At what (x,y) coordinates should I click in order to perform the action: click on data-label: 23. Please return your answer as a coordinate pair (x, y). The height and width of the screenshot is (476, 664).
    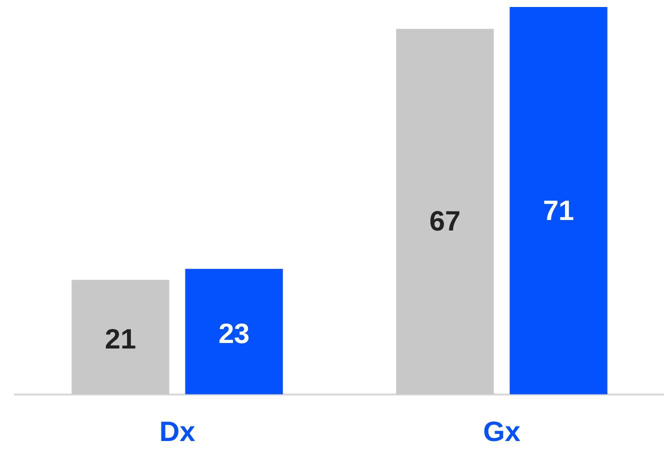
    Looking at the image, I should click on (234, 334).